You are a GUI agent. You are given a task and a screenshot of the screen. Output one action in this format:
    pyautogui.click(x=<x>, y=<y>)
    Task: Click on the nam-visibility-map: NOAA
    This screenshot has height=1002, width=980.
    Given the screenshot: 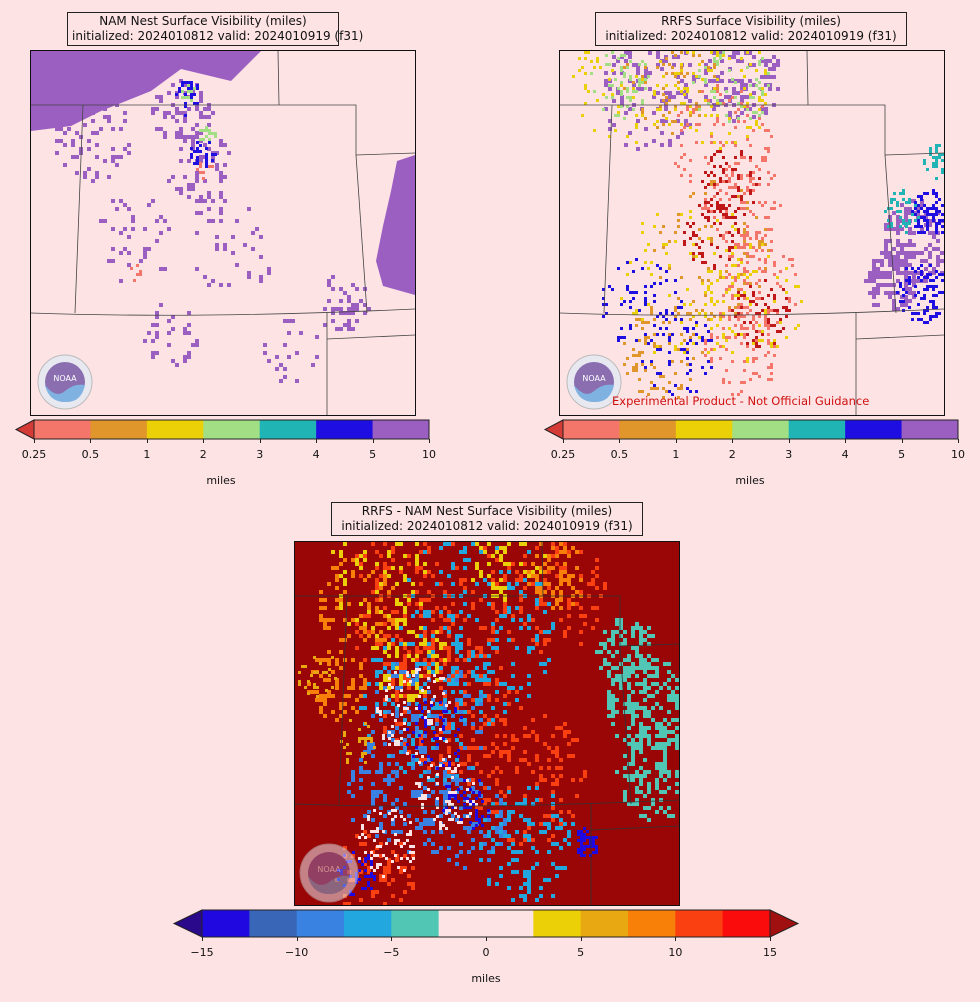 What is the action you would take?
    pyautogui.click(x=223, y=233)
    